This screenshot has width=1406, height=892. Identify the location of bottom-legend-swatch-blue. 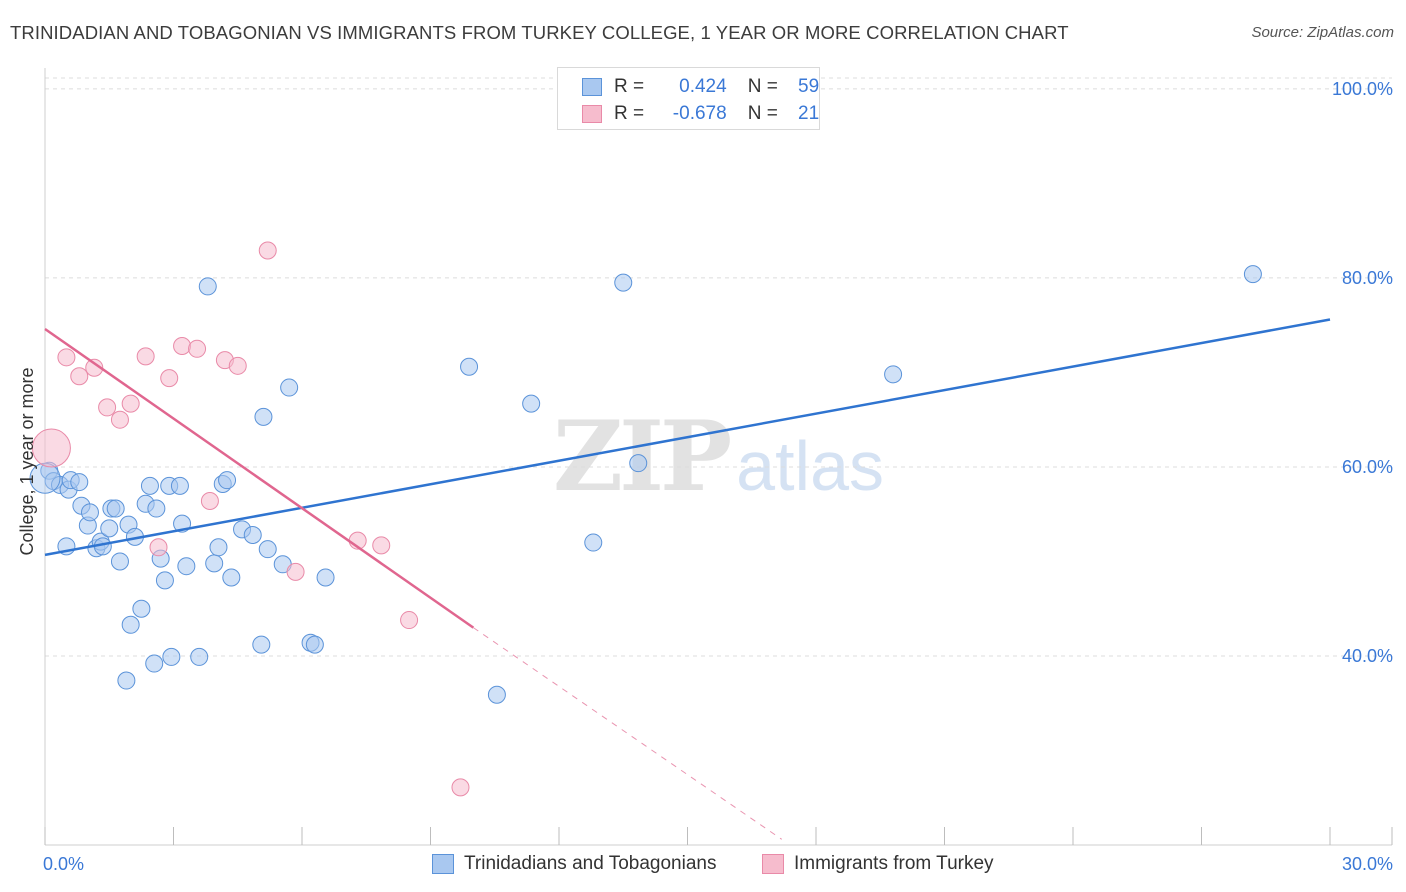
(443, 864).